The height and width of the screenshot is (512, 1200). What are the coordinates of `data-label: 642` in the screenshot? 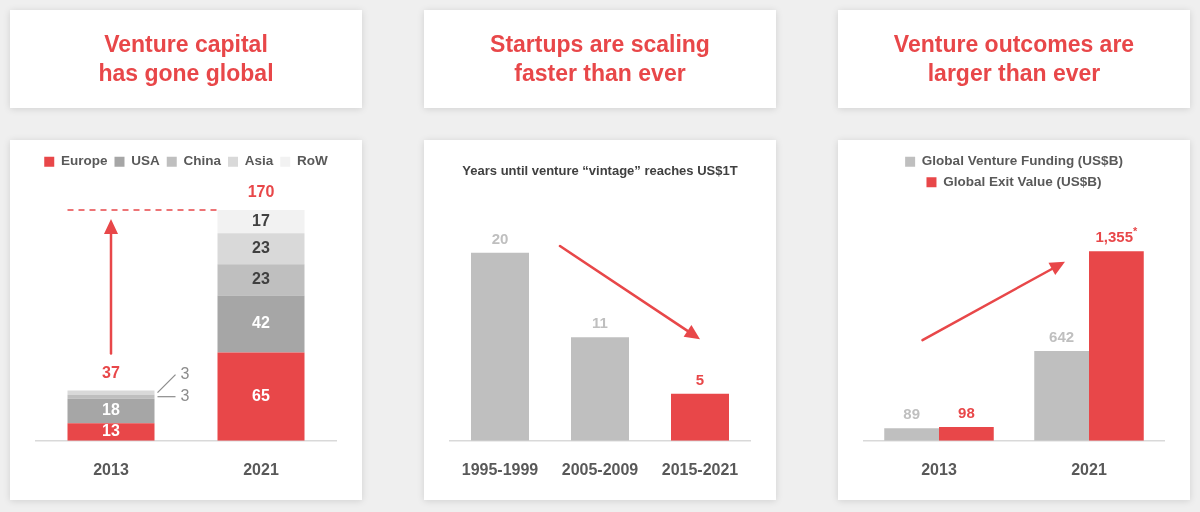 It's located at (1062, 337).